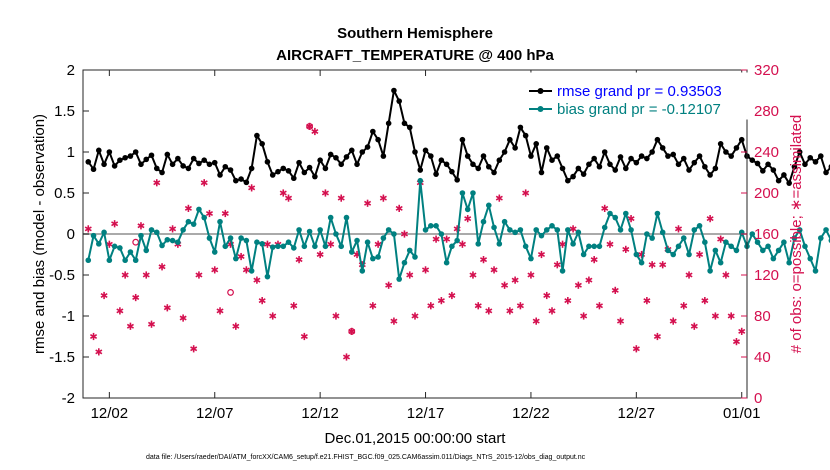  What do you see at coordinates (637, 413) in the screenshot?
I see `x-tick-label: 12/27` at bounding box center [637, 413].